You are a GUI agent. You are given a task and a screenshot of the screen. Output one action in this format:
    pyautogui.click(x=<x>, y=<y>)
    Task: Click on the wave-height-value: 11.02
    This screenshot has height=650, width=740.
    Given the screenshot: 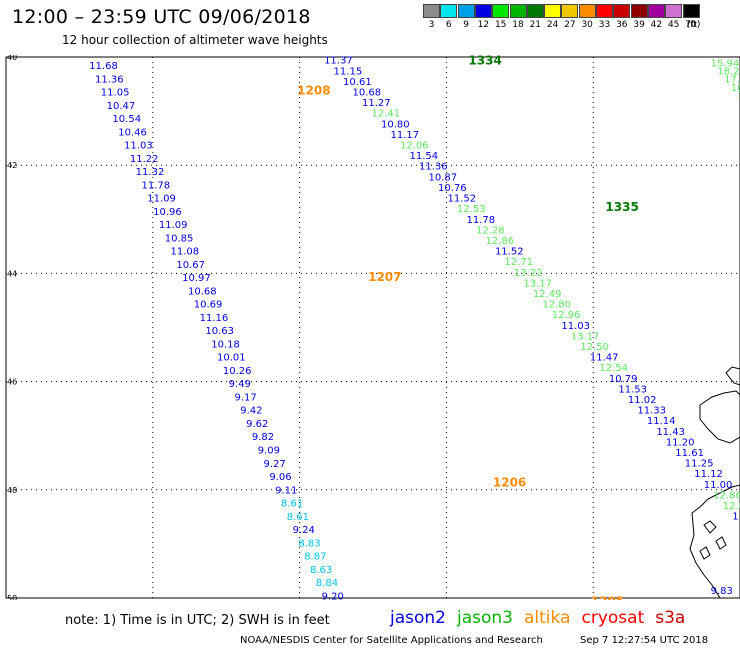 What is the action you would take?
    pyautogui.click(x=642, y=400)
    